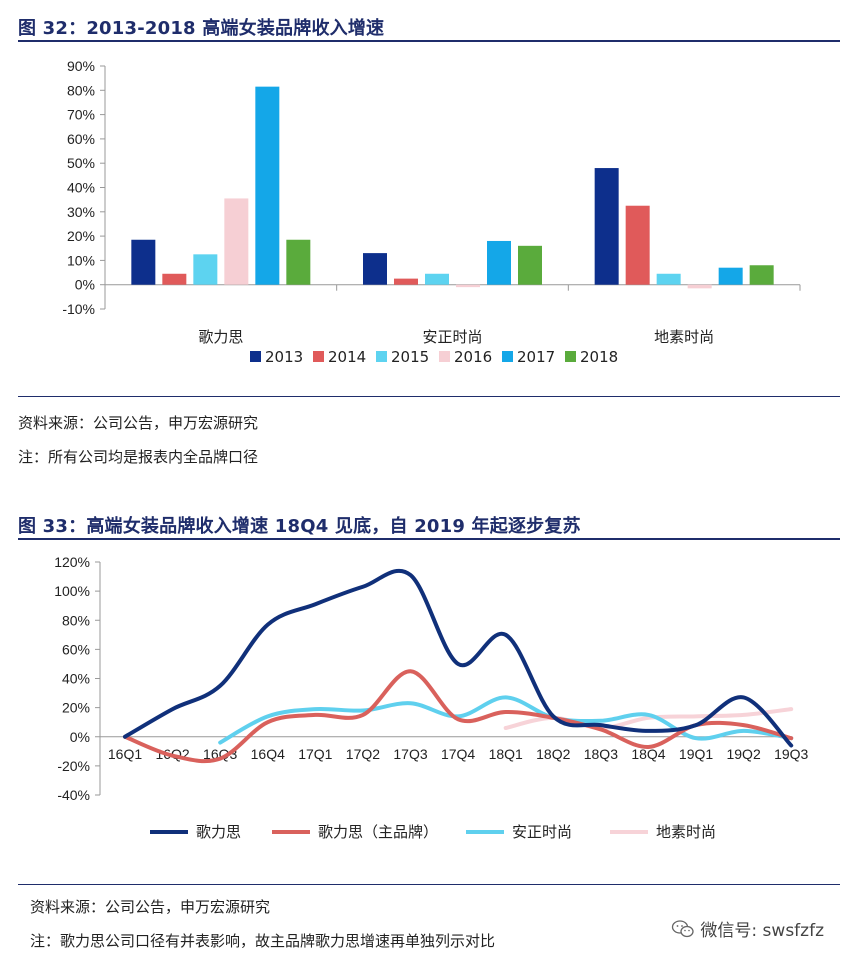 This screenshot has width=850, height=967. Describe the element at coordinates (299, 526) in the screenshot. I see `figure2-title: 图 33：高端女装品牌收入增速 18Q4 见底，自 2019 年起逐步复苏` at that location.